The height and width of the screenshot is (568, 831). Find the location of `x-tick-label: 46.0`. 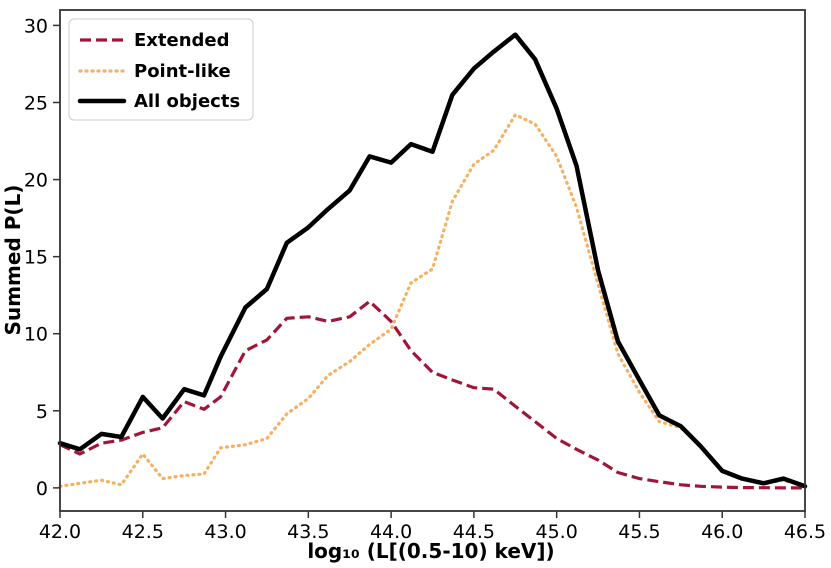

x-tick-label: 46.0 is located at coordinates (722, 532).